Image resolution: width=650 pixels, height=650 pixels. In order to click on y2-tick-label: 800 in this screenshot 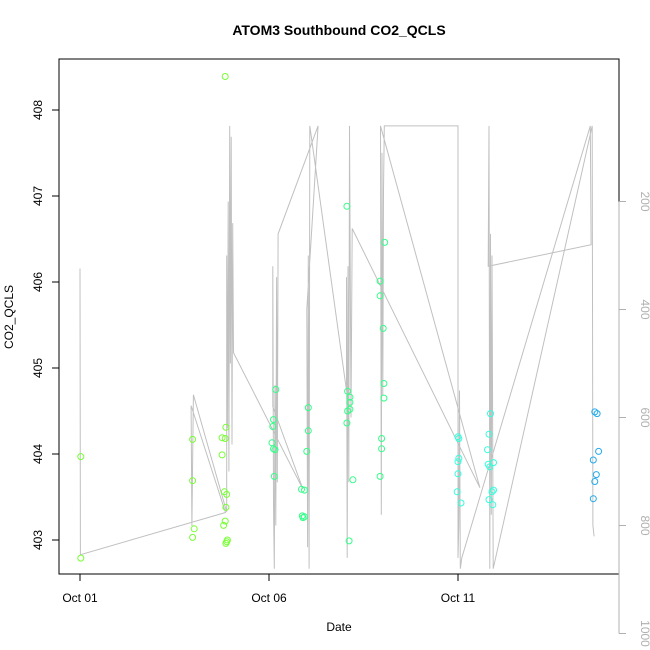, I will do `click(644, 525)`.